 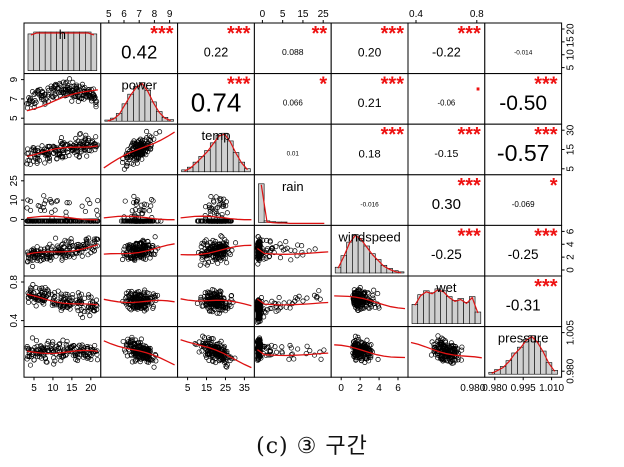 I want to click on variable-label: h, so click(x=62, y=34).